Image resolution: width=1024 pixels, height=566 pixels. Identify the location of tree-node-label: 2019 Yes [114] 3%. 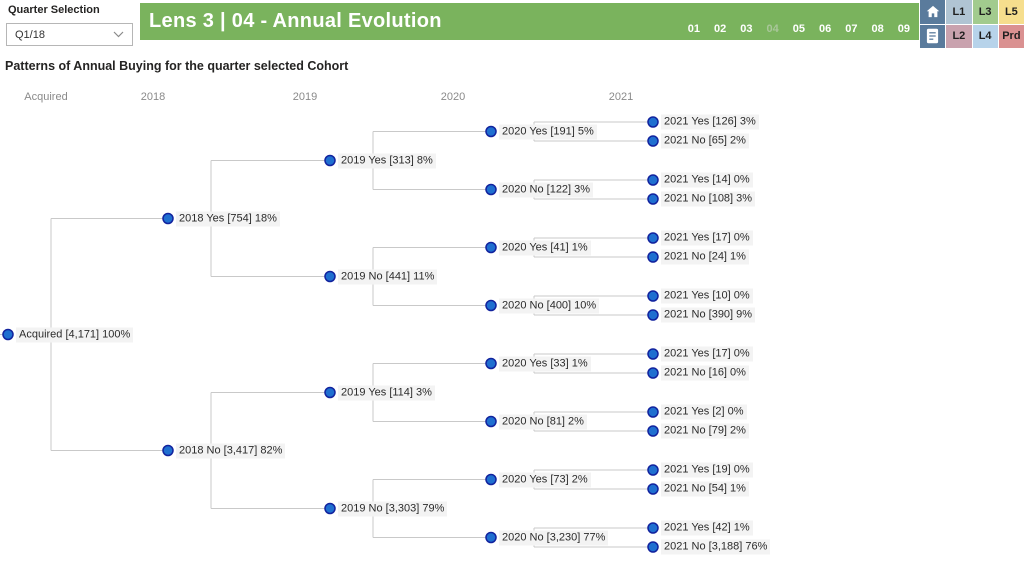
(386, 392).